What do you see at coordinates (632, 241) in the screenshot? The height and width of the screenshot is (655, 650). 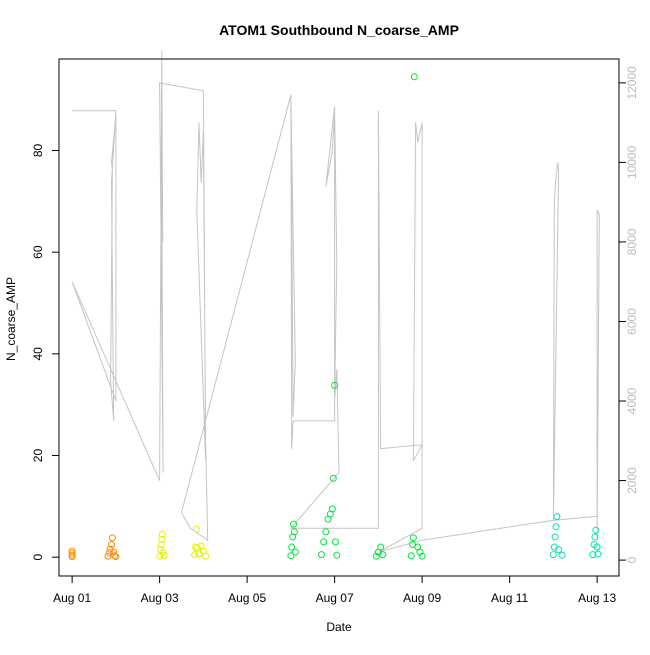 I see `y2-tick-label: 8000` at bounding box center [632, 241].